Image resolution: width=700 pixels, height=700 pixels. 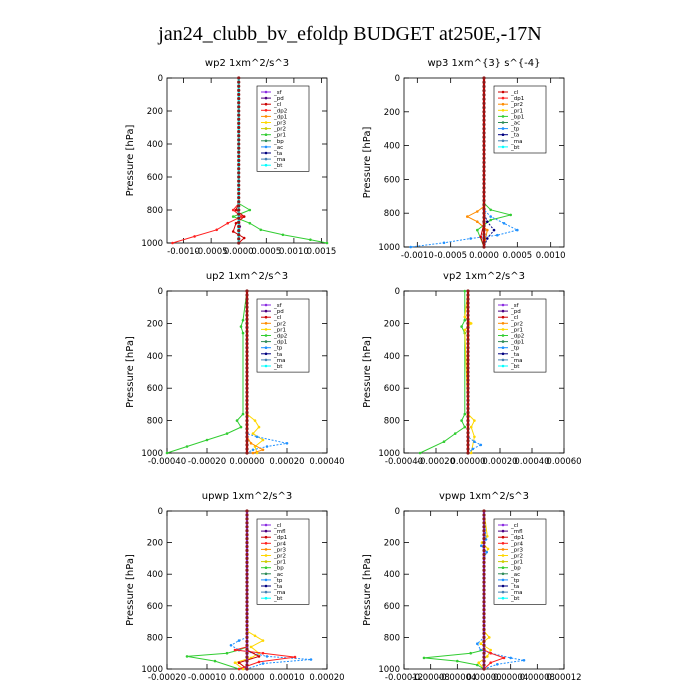 What do you see at coordinates (515, 312) in the screenshot?
I see `legend-label: _pd` at bounding box center [515, 312].